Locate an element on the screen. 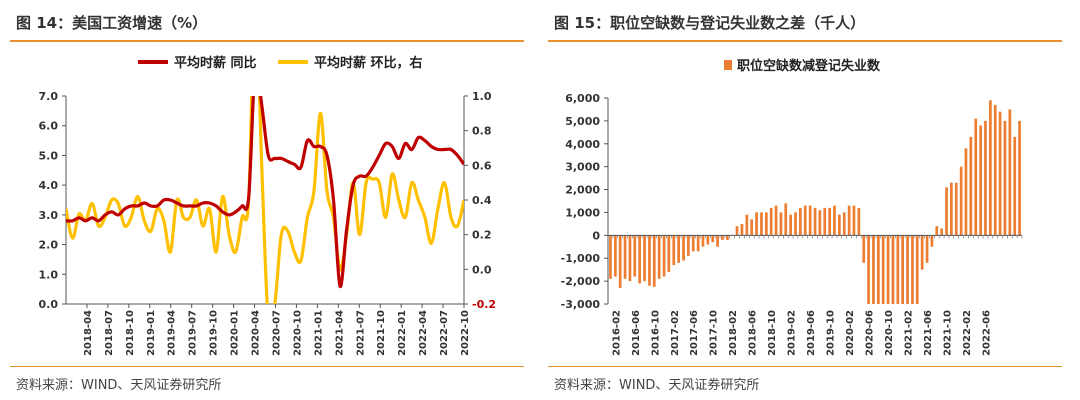  x-tick-label: 2021-04 is located at coordinates (339, 333).